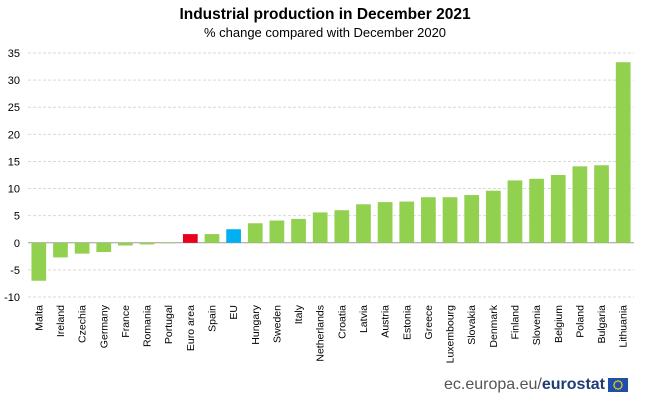 Image resolution: width=650 pixels, height=405 pixels. I want to click on bar-romania, so click(147, 243).